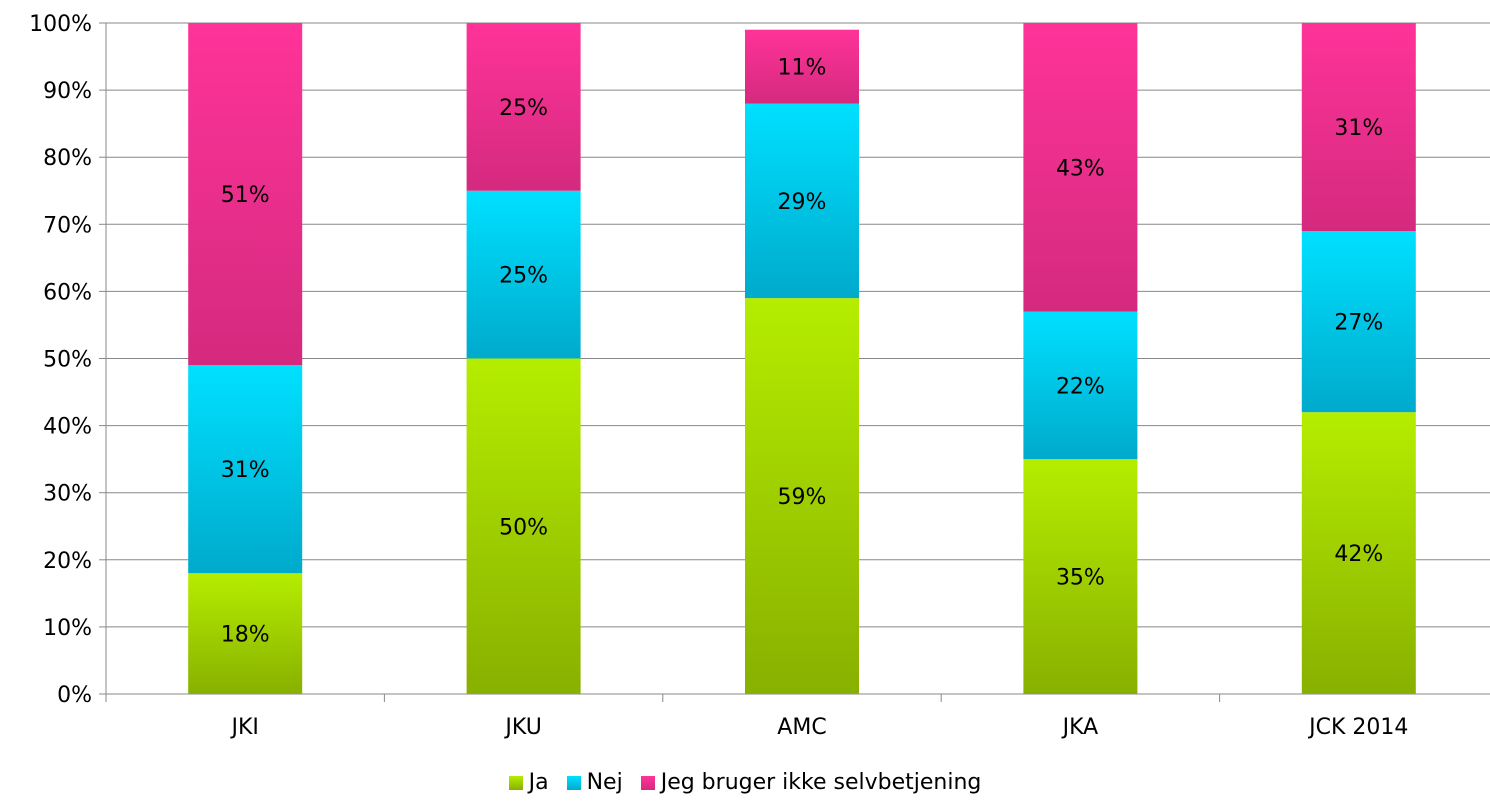 The height and width of the screenshot is (804, 1490). I want to click on legend-label-nej: Nej, so click(604, 782).